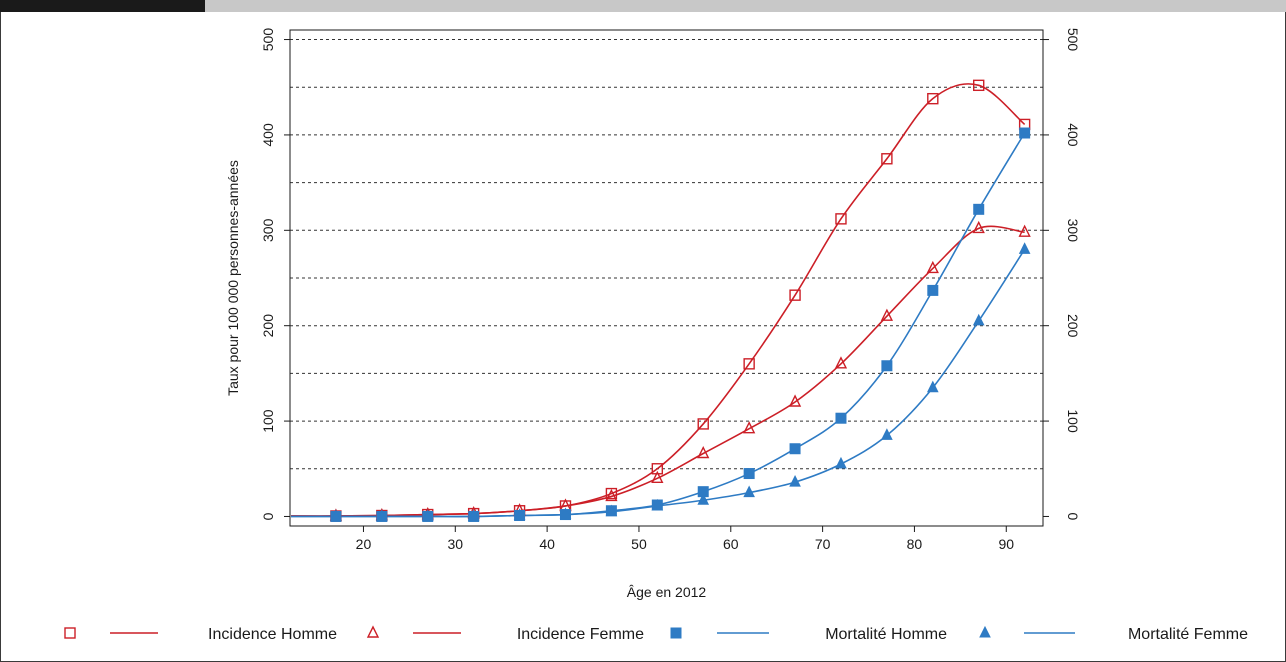 This screenshot has width=1286, height=662. I want to click on y-tick-label-right: 100, so click(1073, 421).